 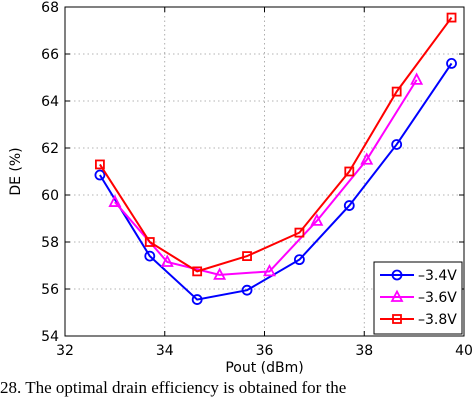 What do you see at coordinates (264, 368) in the screenshot?
I see `x-axis-label: Pout (dBm)` at bounding box center [264, 368].